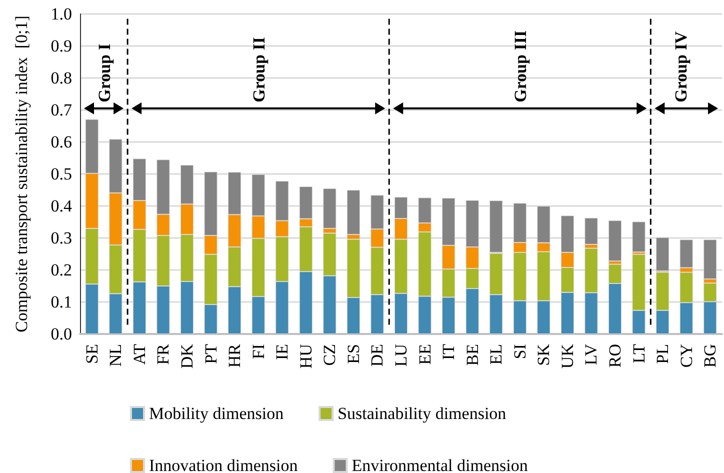 This screenshot has width=724, height=473. Describe the element at coordinates (615, 356) in the screenshot. I see `x-tick-label: RO` at that location.